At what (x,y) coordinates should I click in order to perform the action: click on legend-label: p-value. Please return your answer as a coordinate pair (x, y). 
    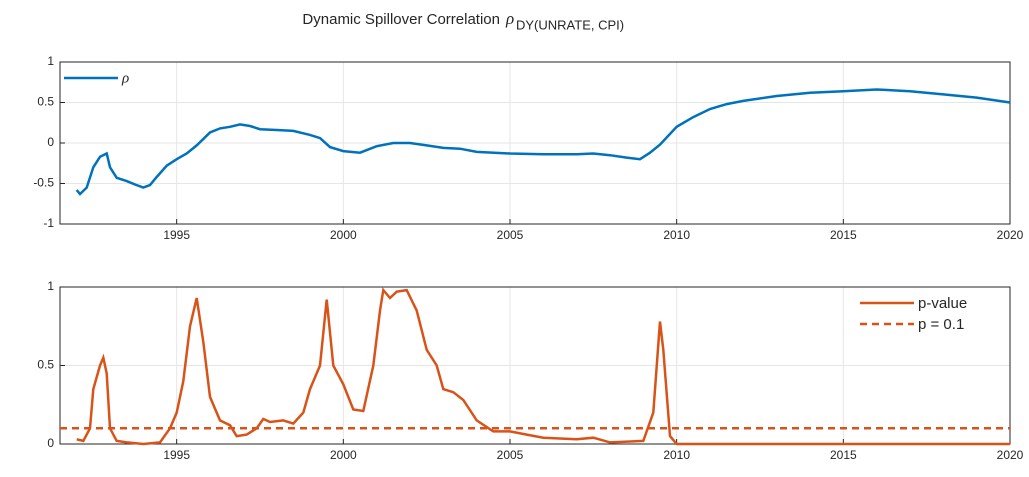
    Looking at the image, I should click on (942, 303).